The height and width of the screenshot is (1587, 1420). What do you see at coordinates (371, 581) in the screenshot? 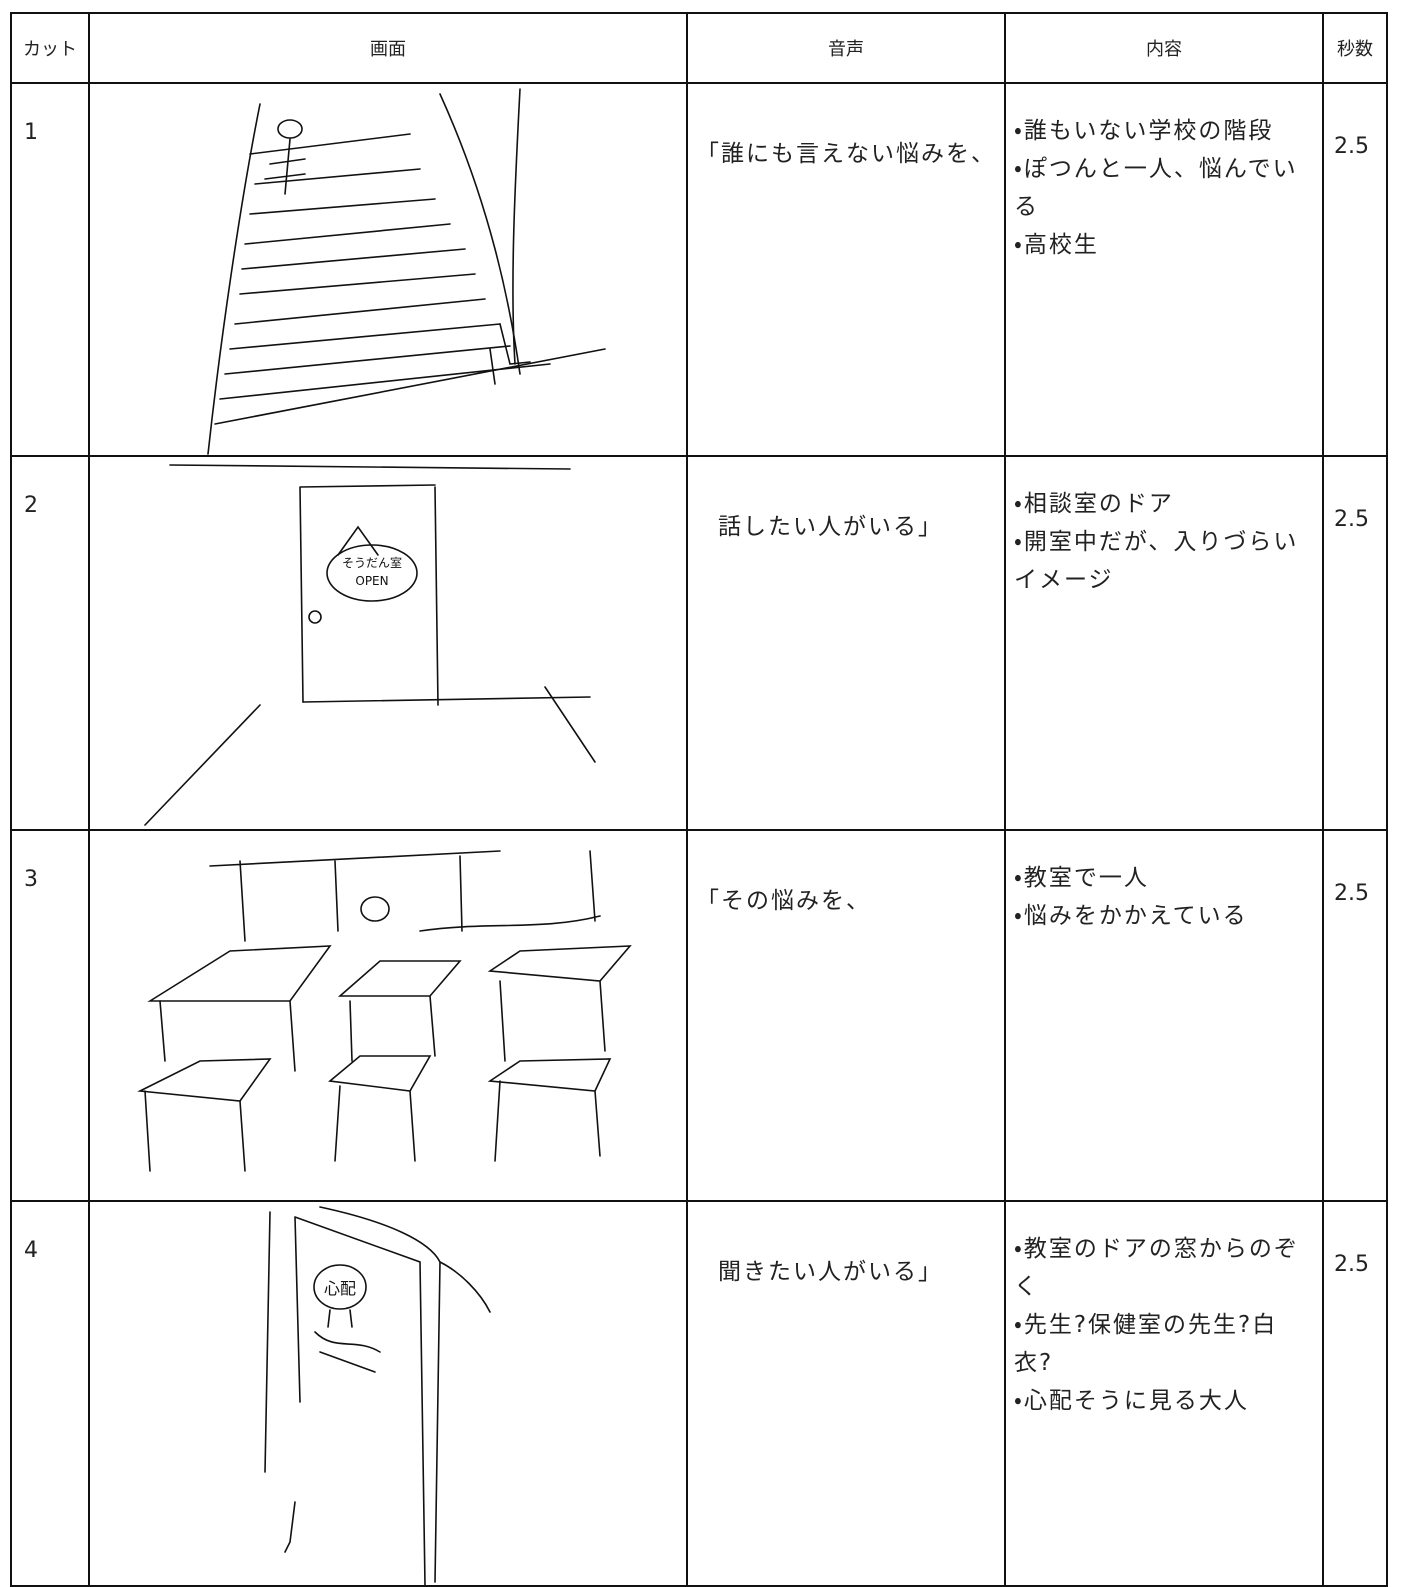
I see `sketch-text: OPEN` at bounding box center [371, 581].